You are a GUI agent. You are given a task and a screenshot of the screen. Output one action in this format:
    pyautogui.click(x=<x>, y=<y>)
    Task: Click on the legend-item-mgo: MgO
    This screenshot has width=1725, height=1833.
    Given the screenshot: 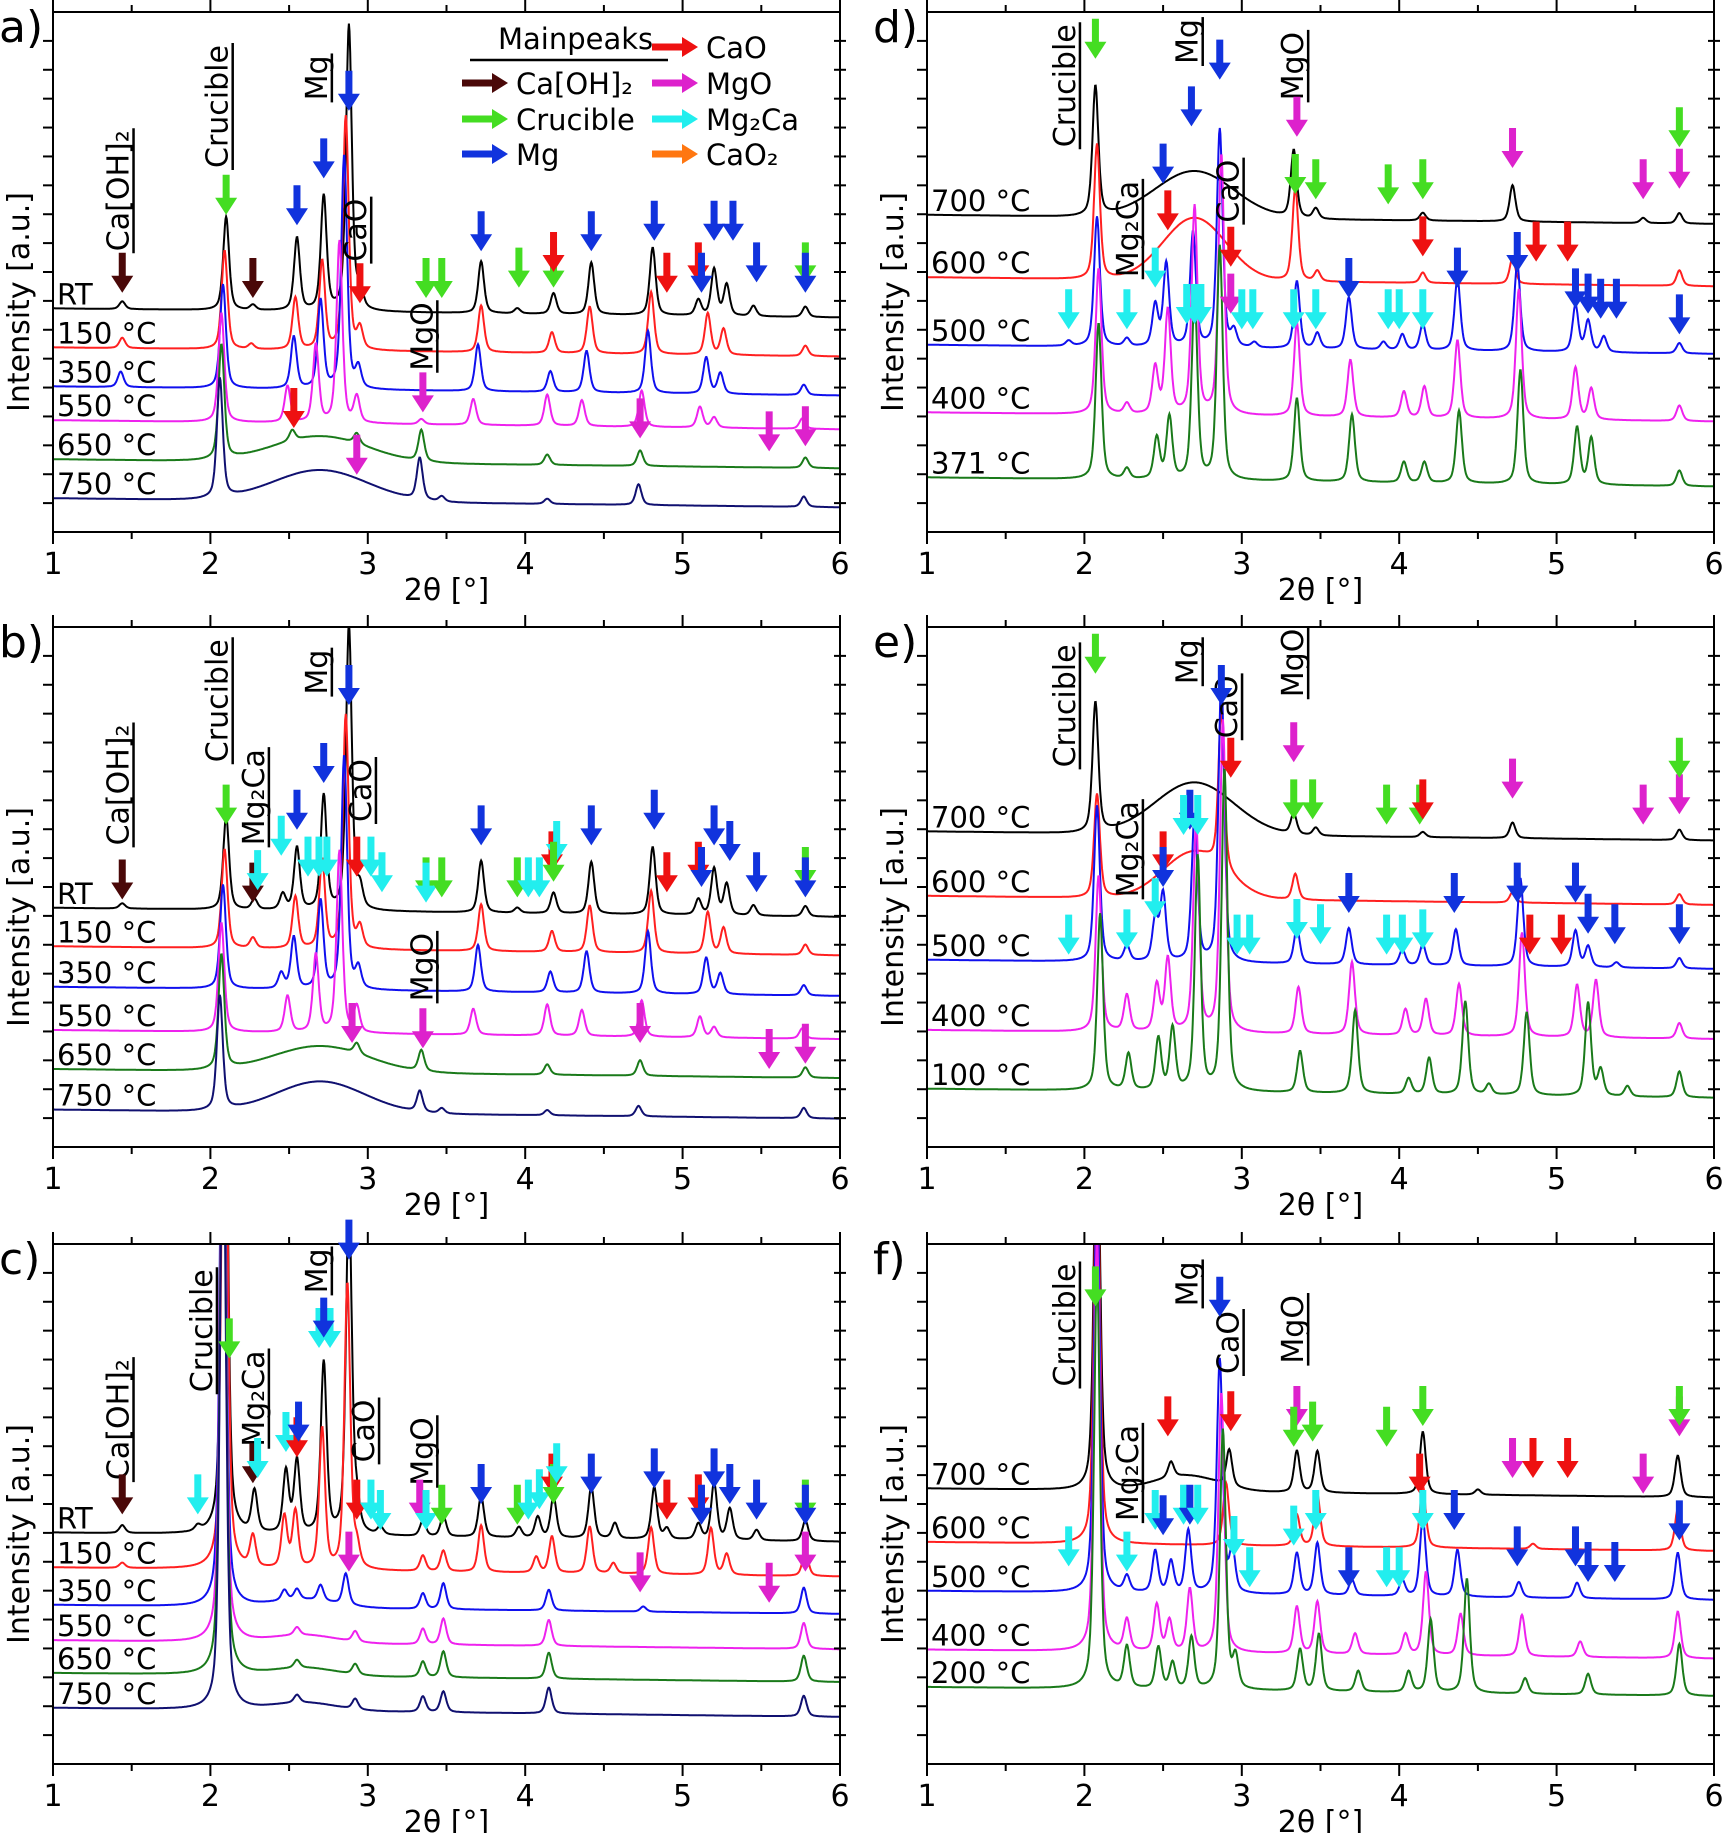 What is the action you would take?
    pyautogui.click(x=739, y=84)
    